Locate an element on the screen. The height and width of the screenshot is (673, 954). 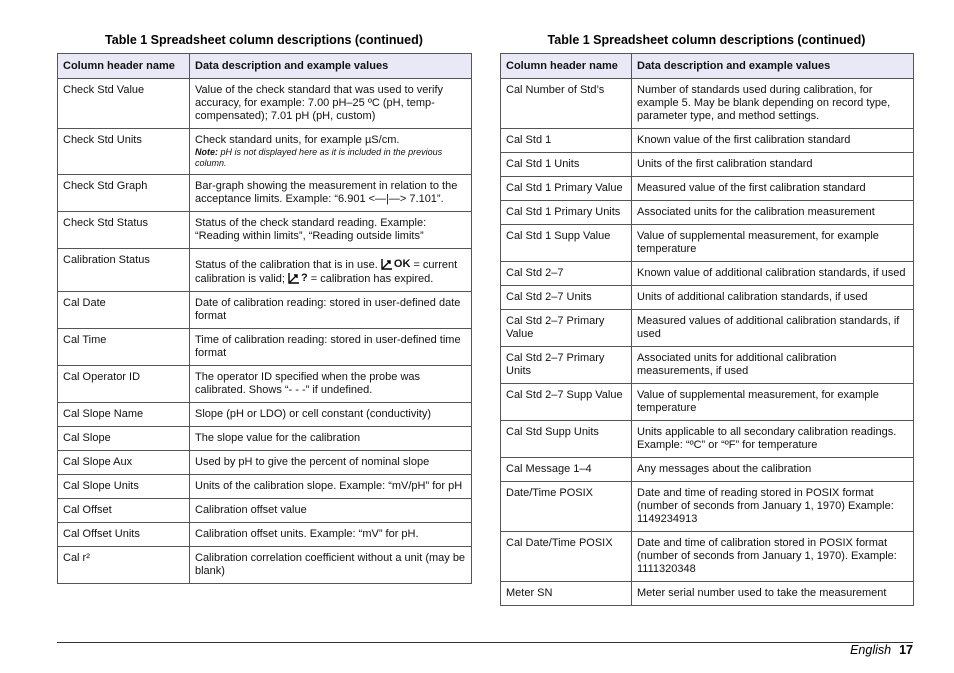
column-name: Cal Offset Units is located at coordinates (123, 534).